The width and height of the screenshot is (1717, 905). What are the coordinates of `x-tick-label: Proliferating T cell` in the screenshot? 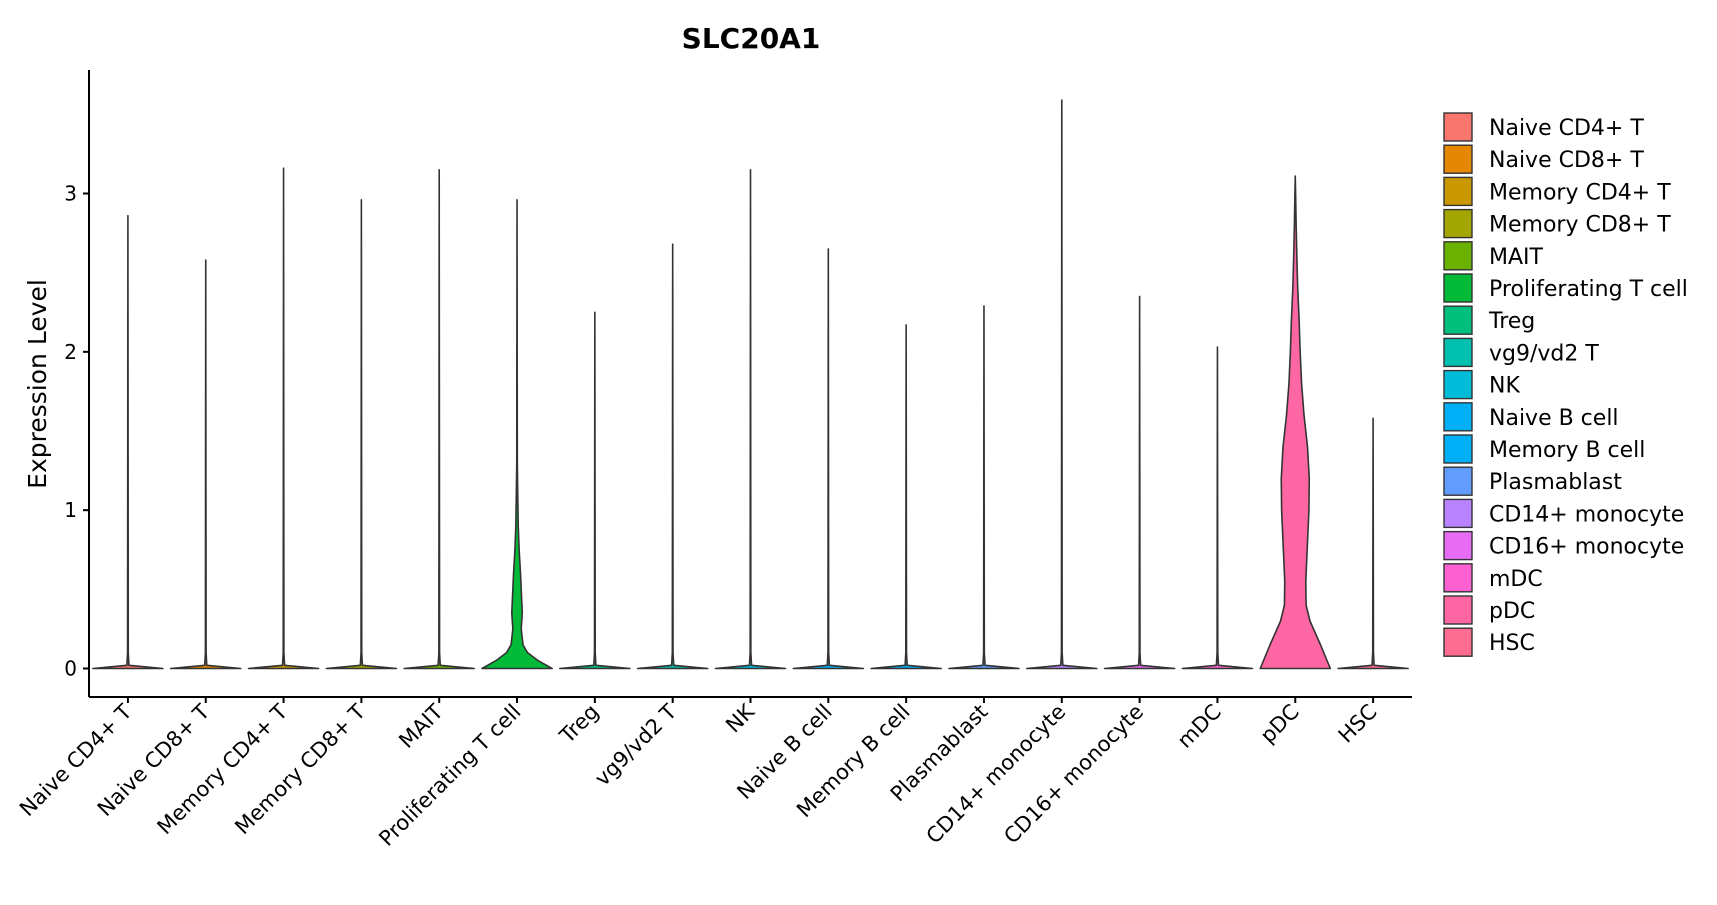 It's located at (449, 775).